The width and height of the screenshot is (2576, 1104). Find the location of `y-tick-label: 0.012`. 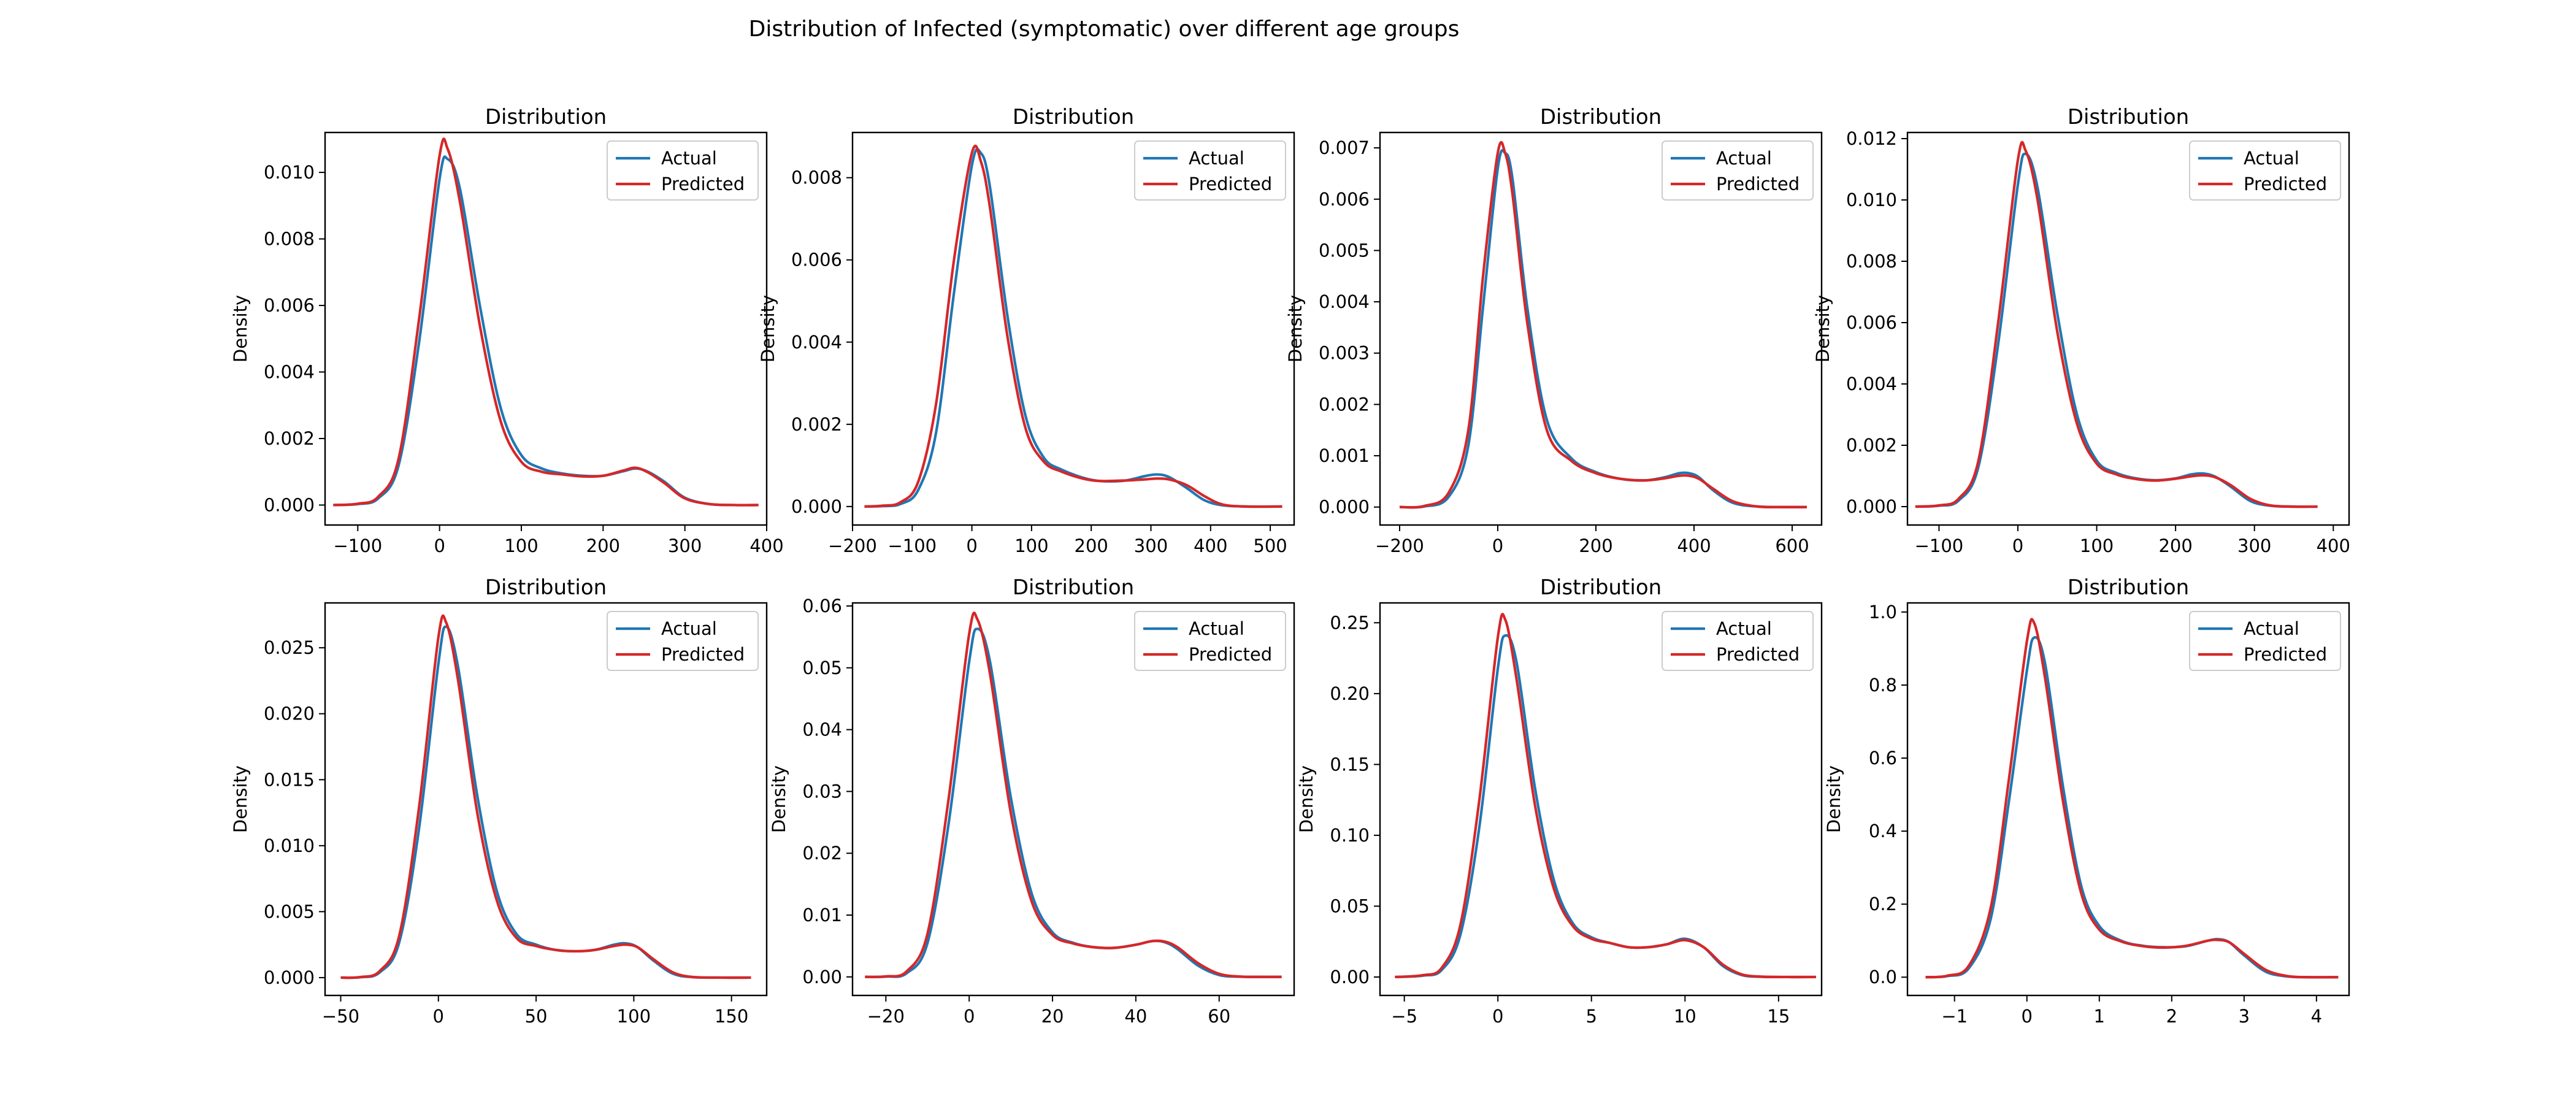

y-tick-label: 0.012 is located at coordinates (1871, 138).